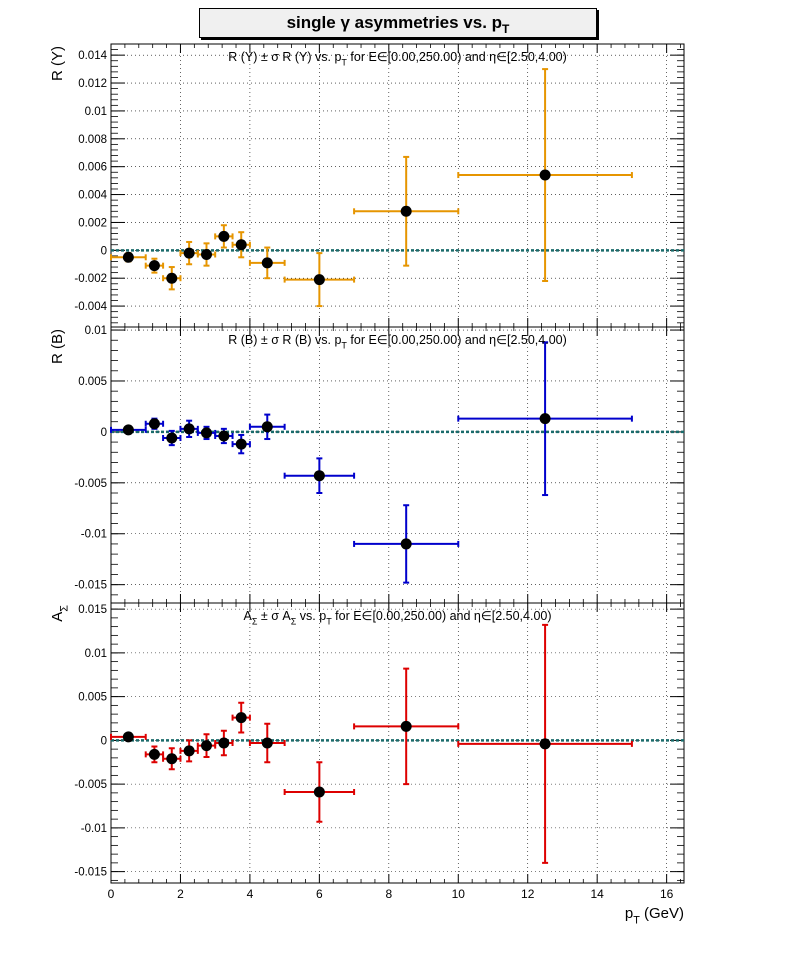 The width and height of the screenshot is (796, 972). I want to click on x-tick-label: 14, so click(598, 894).